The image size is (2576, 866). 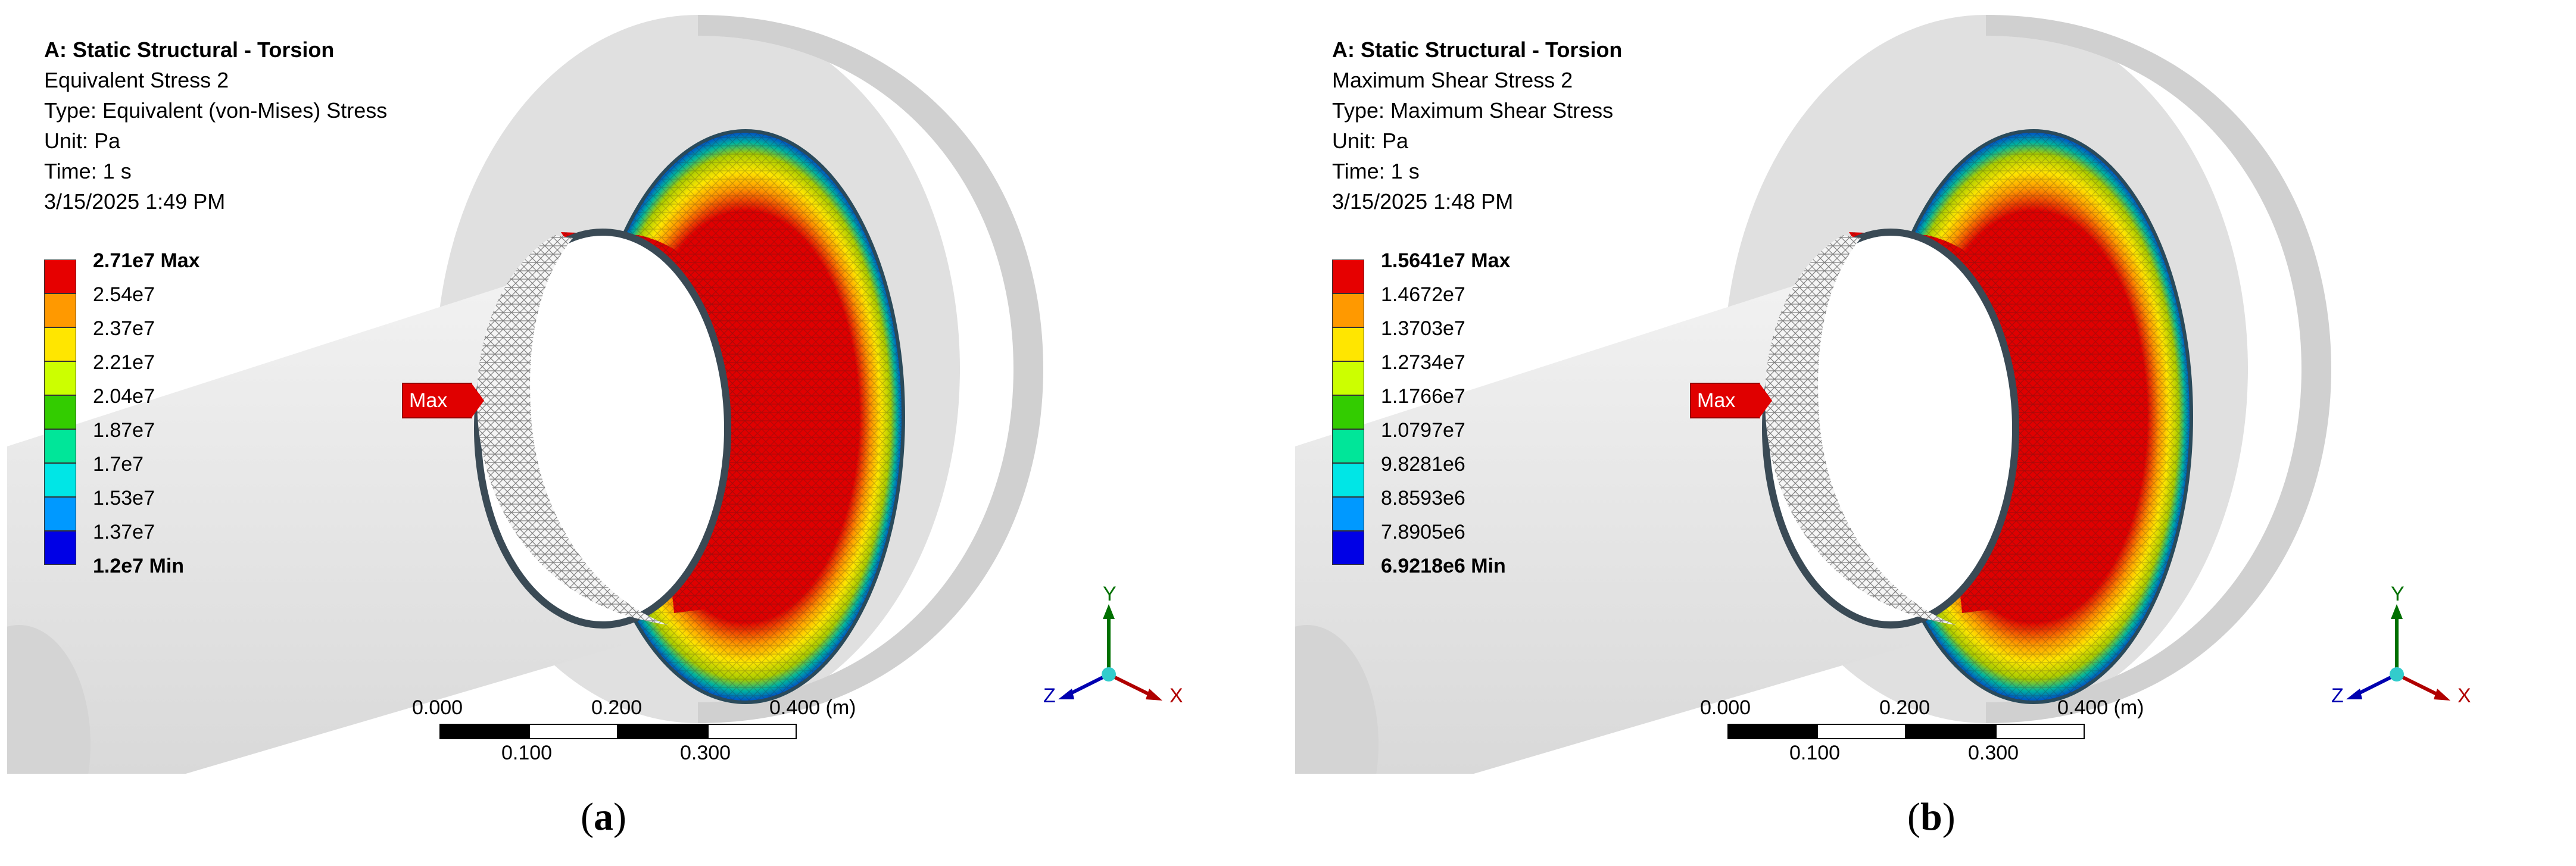 I want to click on legend-level-label: 8.8593e6, so click(x=1423, y=498).